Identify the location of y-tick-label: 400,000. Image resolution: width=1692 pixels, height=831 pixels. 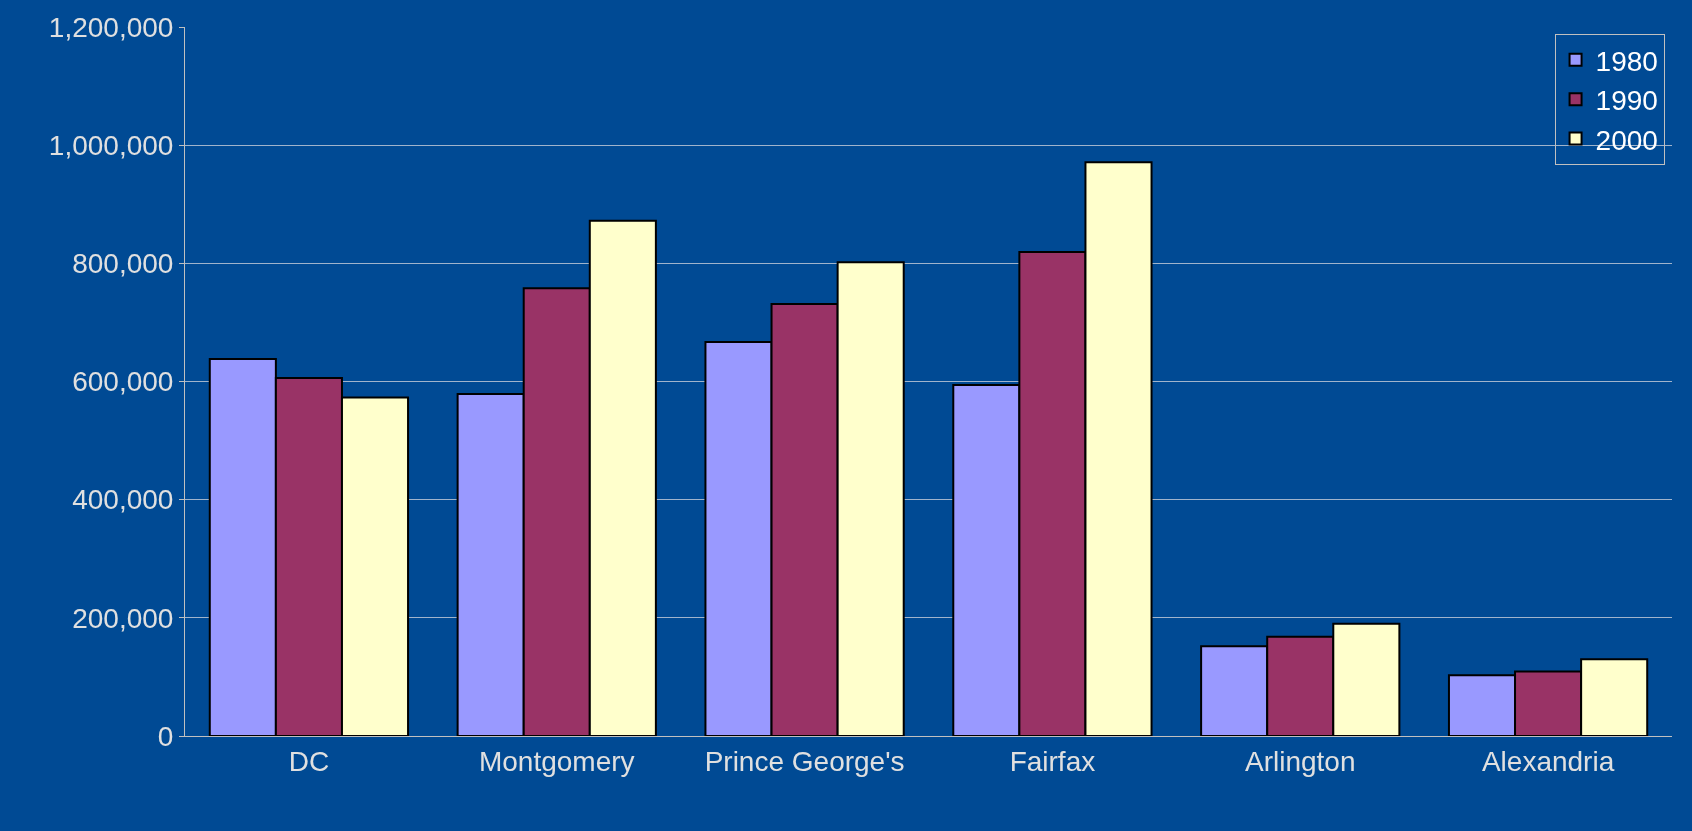
(123, 500).